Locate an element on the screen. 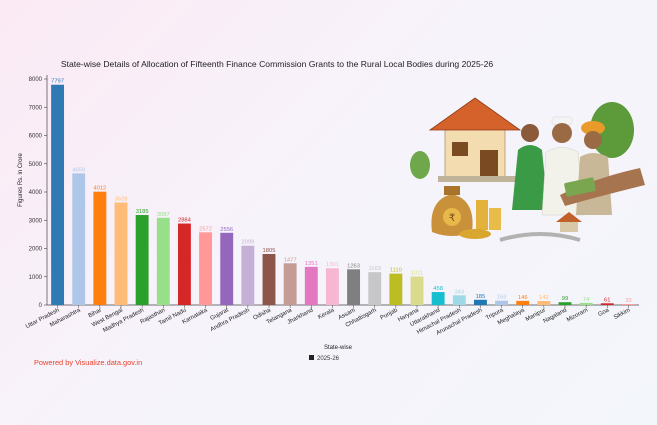  x-tick-label: Sikkim is located at coordinates (622, 314).